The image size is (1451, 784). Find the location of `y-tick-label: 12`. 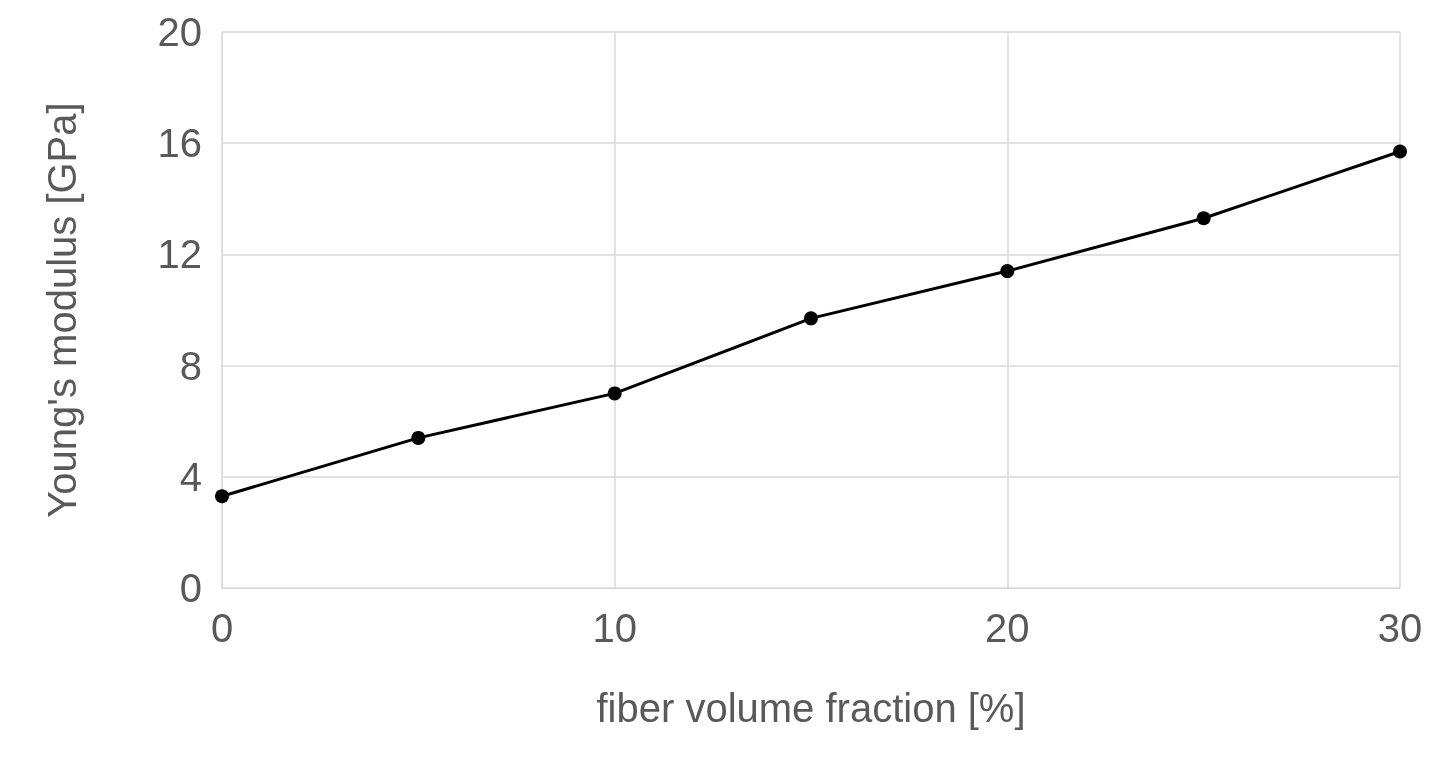

y-tick-label: 12 is located at coordinates (179, 254).